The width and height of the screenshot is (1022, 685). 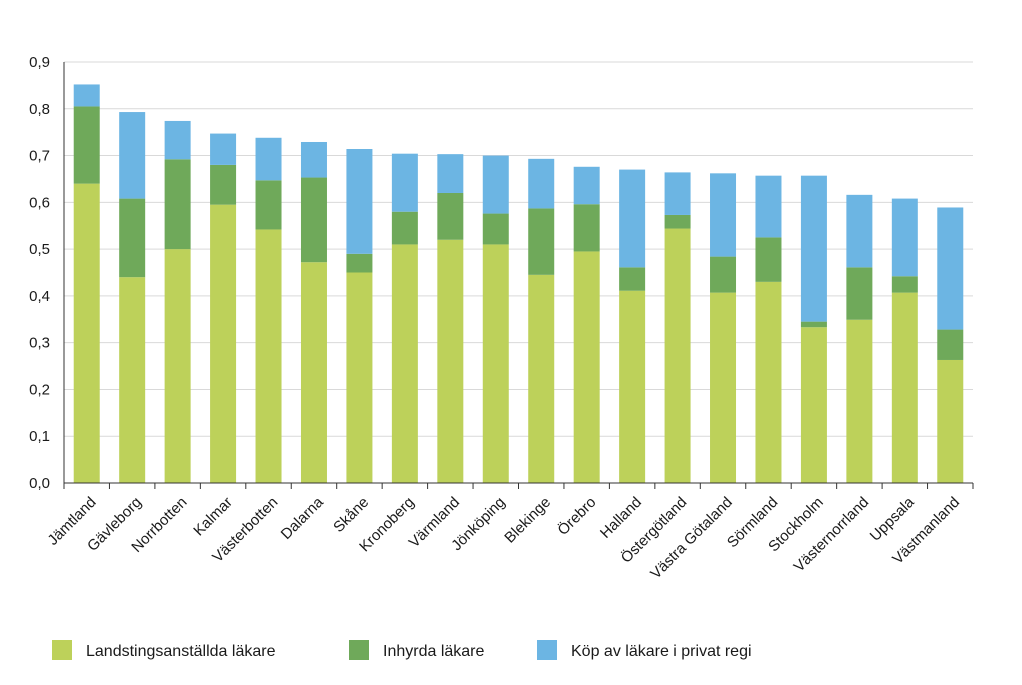 What do you see at coordinates (433, 651) in the screenshot?
I see `legend-label: Inhyrda läkare` at bounding box center [433, 651].